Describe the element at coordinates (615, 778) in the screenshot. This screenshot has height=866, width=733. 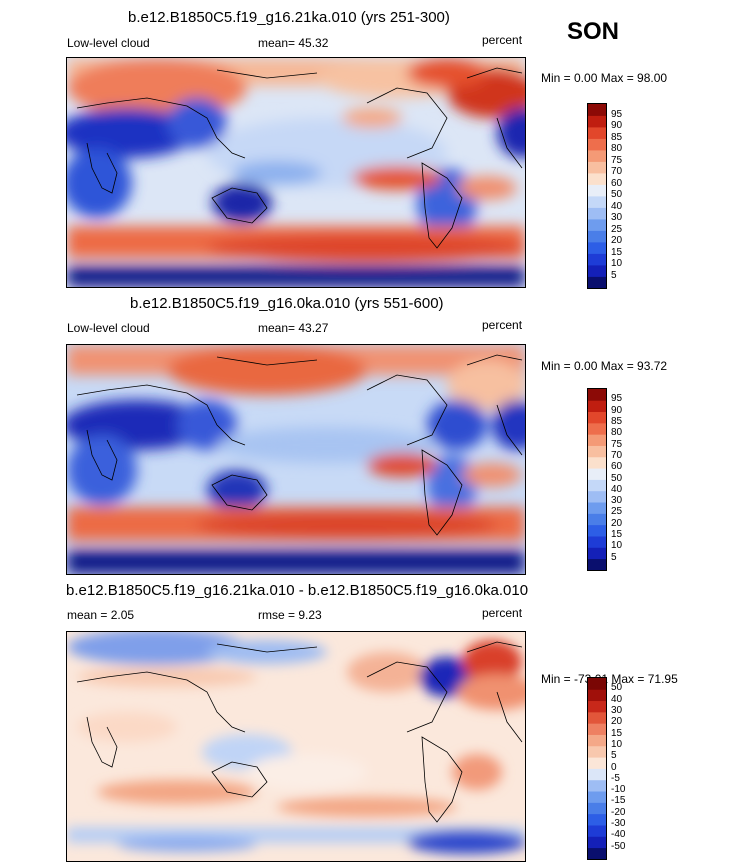
I see `colorbar-tick-label: -5` at that location.